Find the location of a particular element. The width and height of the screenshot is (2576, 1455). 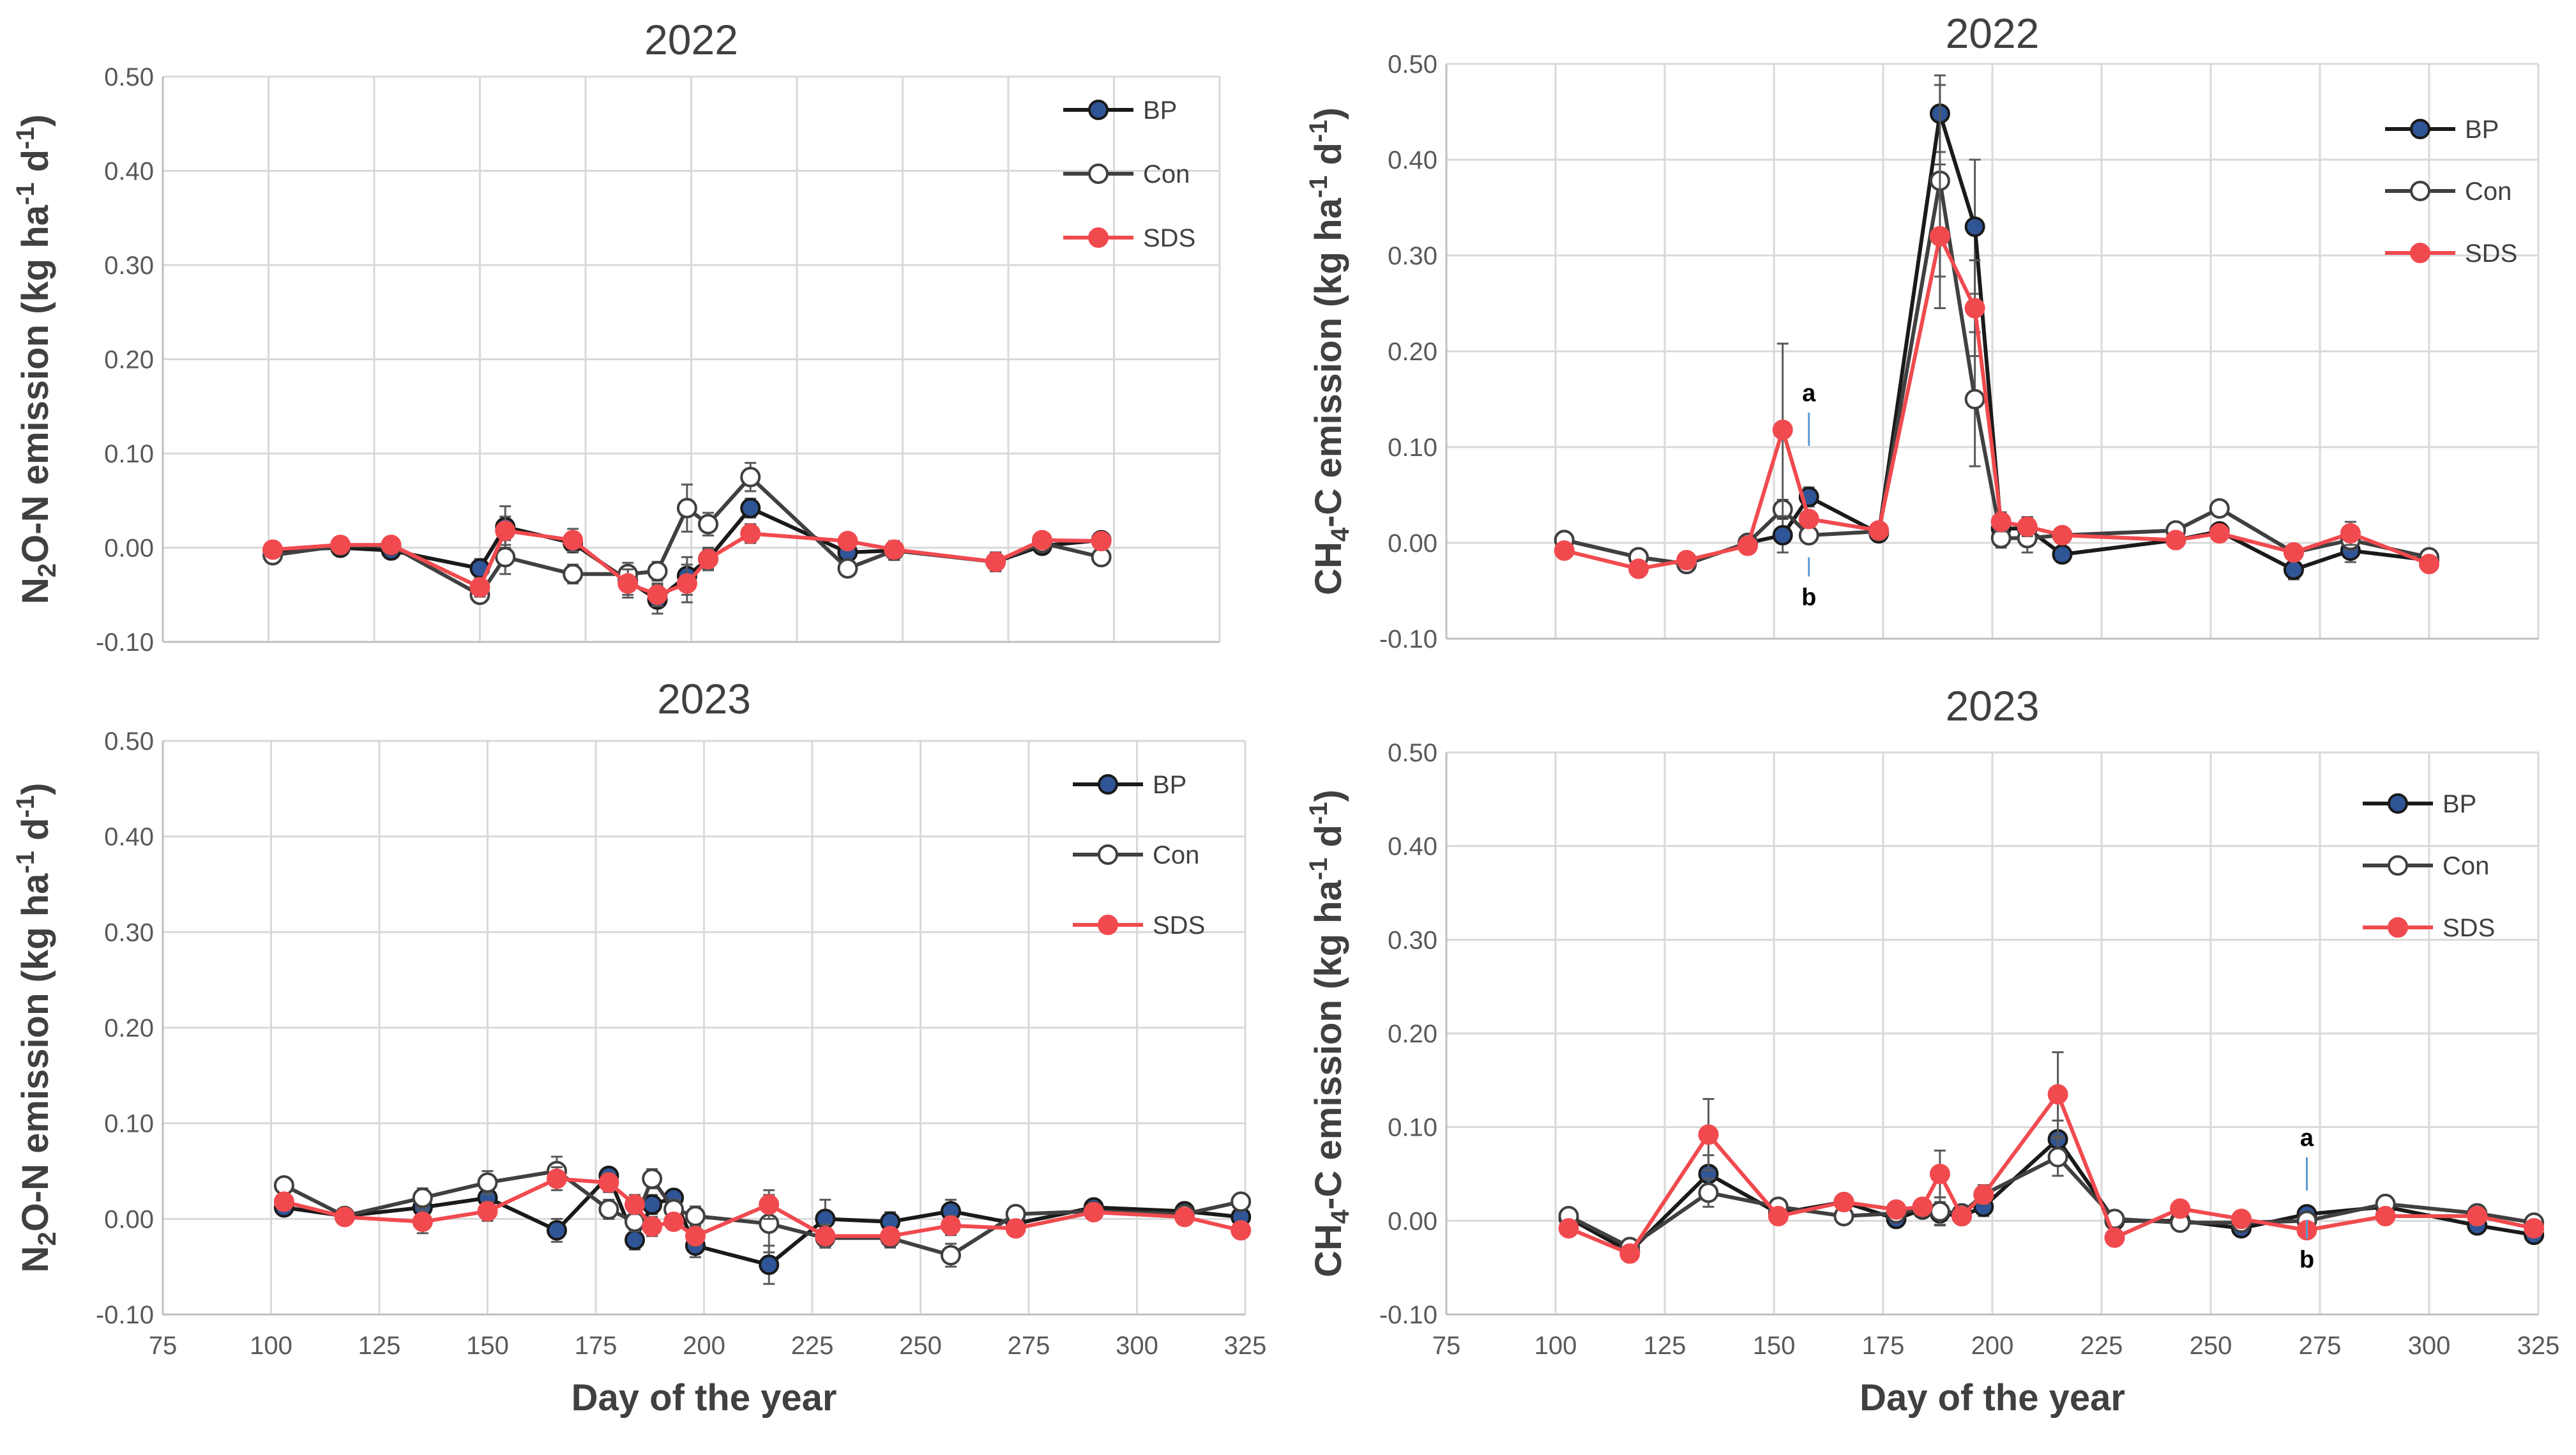

legend-label-bp: BP is located at coordinates (2482, 130).